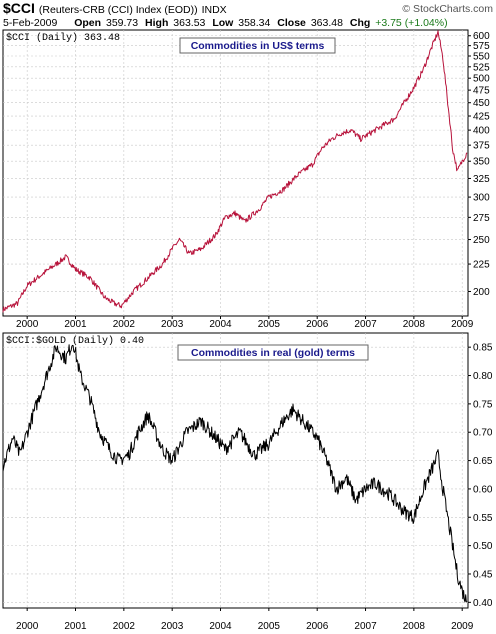  I want to click on svg-text:$CCI(Reuters-CRB (CCI) Index (: $CCI (Reuters-CRB (CCI) Index (EOD)) INDX, so click(115, 8).